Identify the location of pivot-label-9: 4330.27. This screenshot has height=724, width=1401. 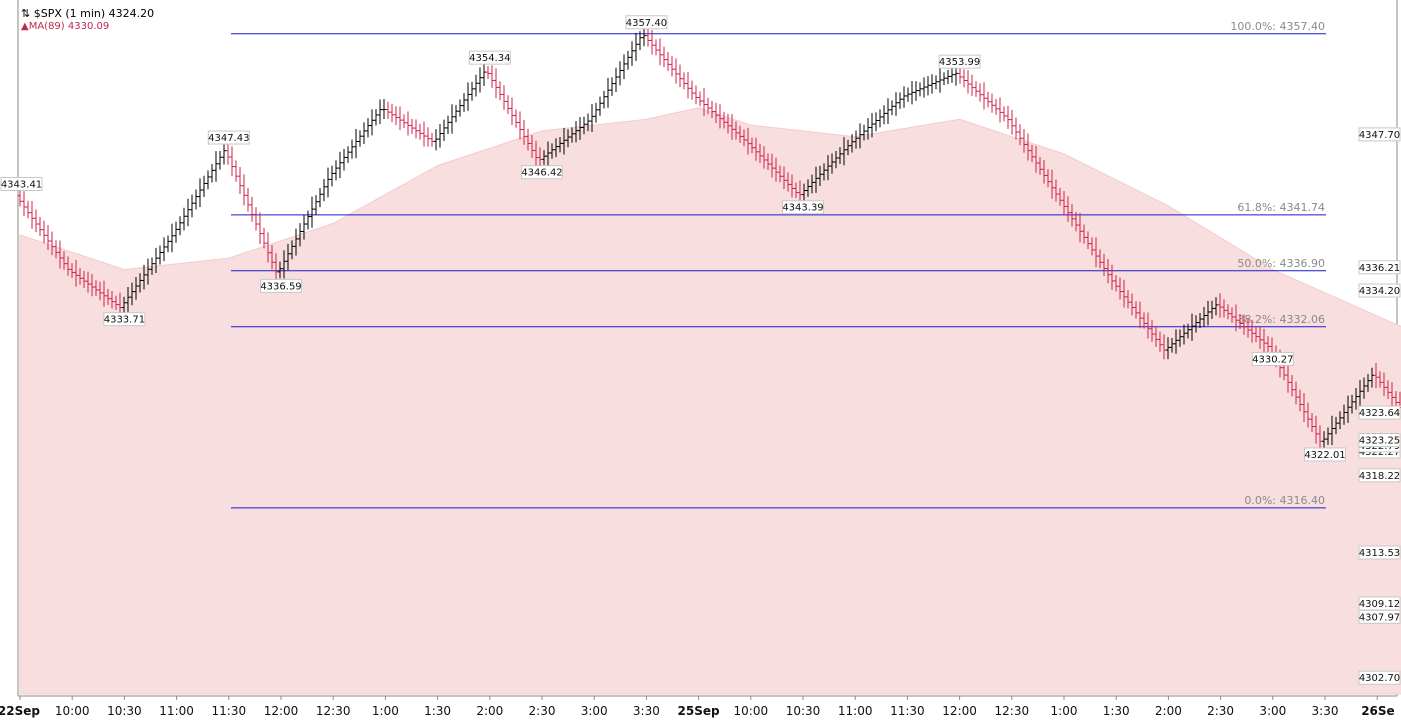
(1272, 358).